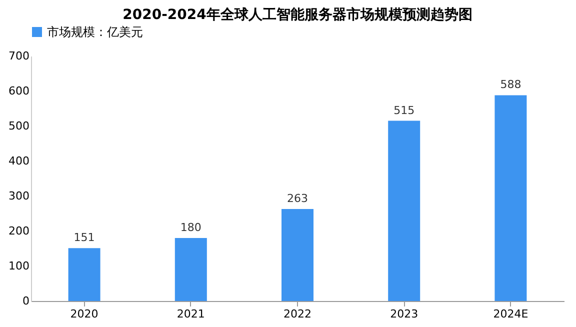  What do you see at coordinates (19, 161) in the screenshot?
I see `y-tick-label: 400` at bounding box center [19, 161].